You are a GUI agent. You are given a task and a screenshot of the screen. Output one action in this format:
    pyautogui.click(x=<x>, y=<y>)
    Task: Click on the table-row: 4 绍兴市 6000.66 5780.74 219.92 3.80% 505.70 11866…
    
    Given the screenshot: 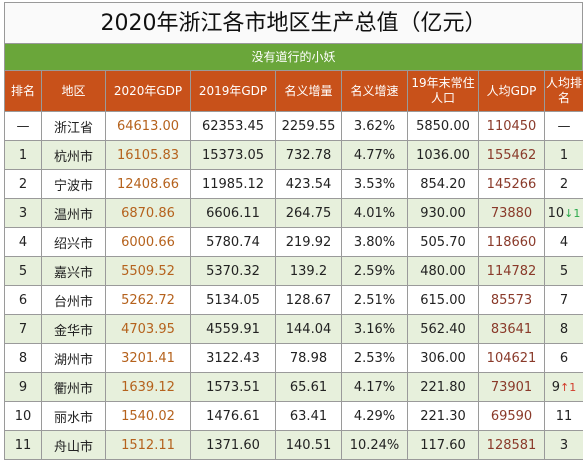 What is the action you would take?
    pyautogui.click(x=293, y=242)
    